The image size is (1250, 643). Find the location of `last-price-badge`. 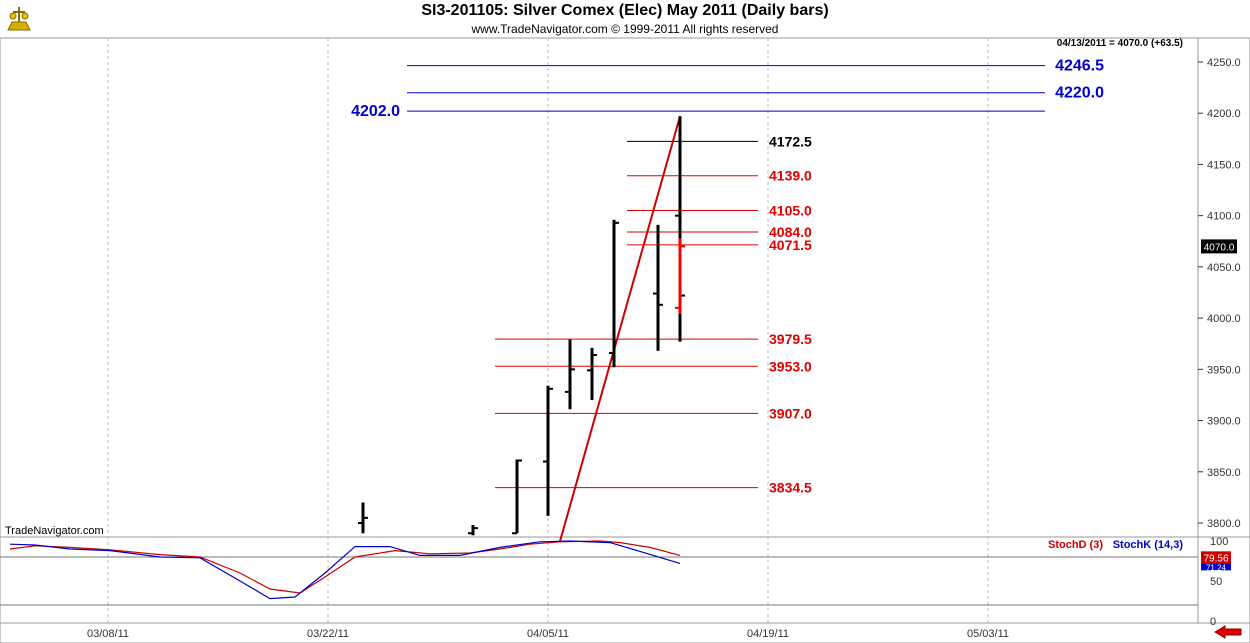

last-price-badge is located at coordinates (1219, 246).